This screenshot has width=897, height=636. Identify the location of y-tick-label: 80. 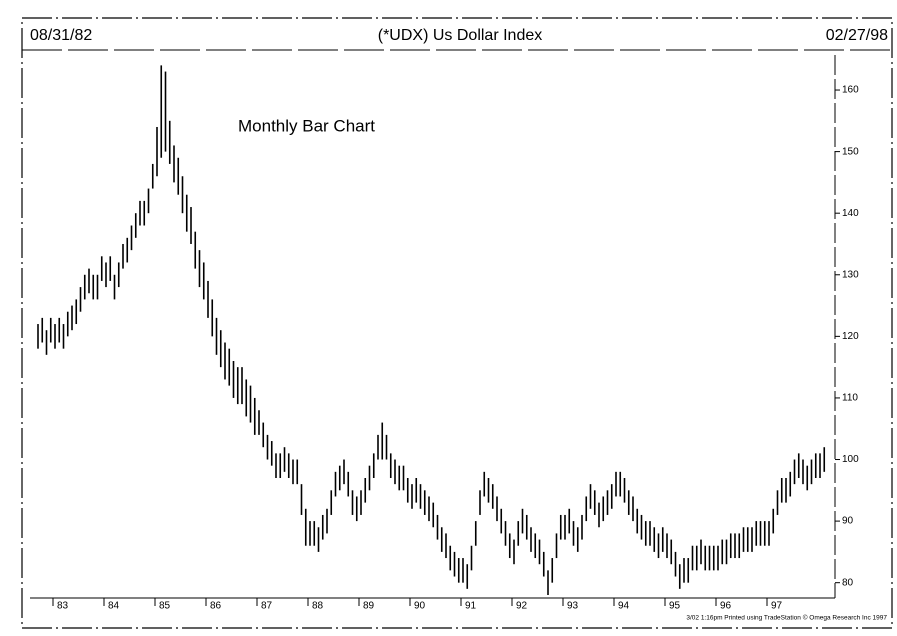
(848, 582).